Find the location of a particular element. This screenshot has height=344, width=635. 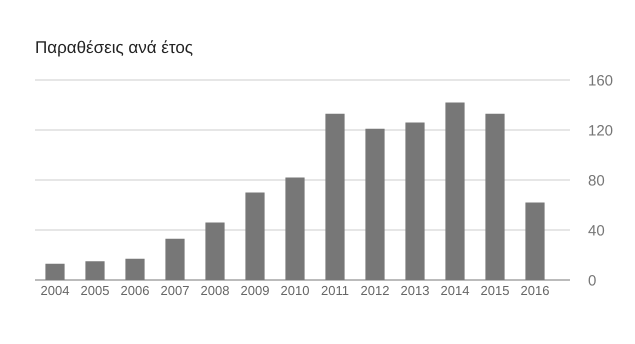

x-tick-label: 2009 is located at coordinates (255, 290).